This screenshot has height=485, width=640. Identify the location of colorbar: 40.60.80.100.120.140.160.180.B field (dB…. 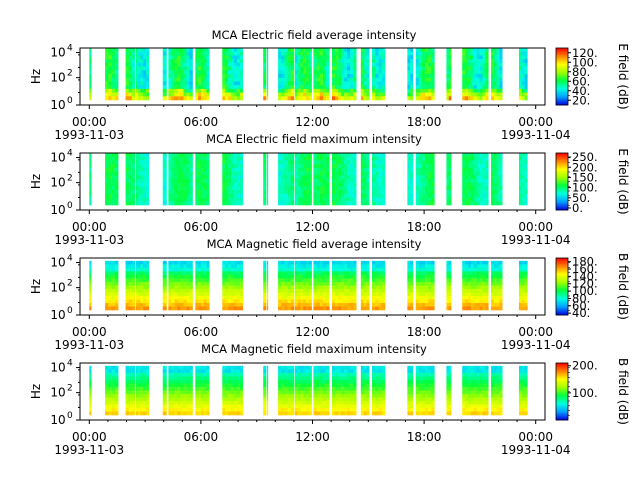
(593, 286).